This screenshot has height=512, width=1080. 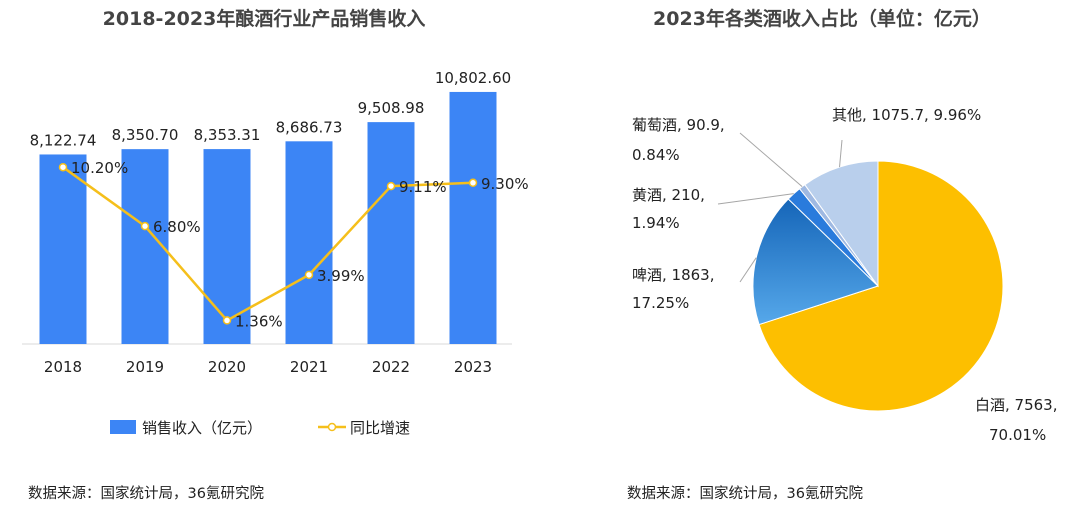 What do you see at coordinates (473, 78) in the screenshot?
I see `bar-label-2023: 10,802.60` at bounding box center [473, 78].